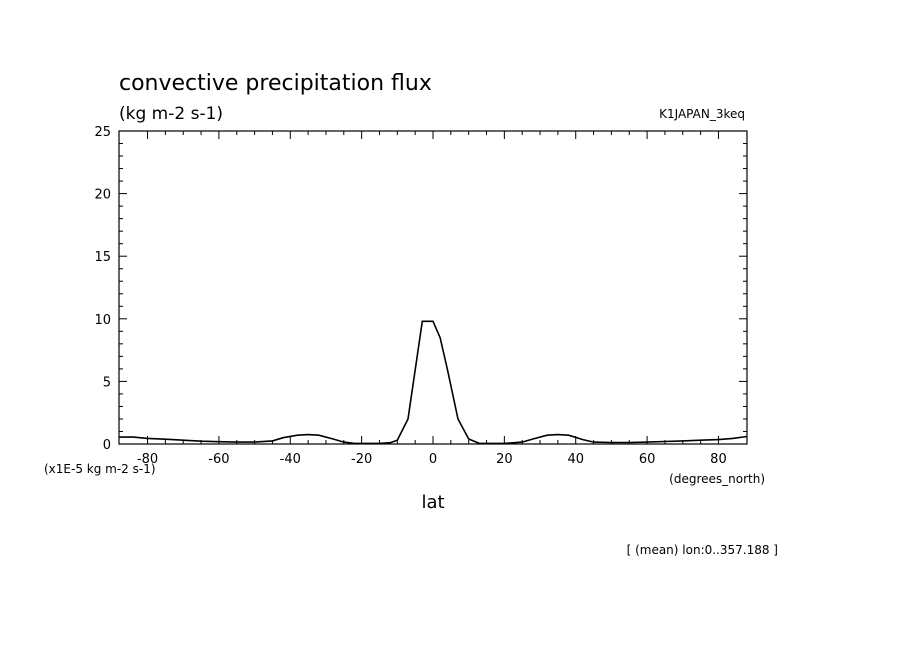 The height and width of the screenshot is (654, 904). What do you see at coordinates (107, 445) in the screenshot?
I see `y-tick-label: 0` at bounding box center [107, 445].